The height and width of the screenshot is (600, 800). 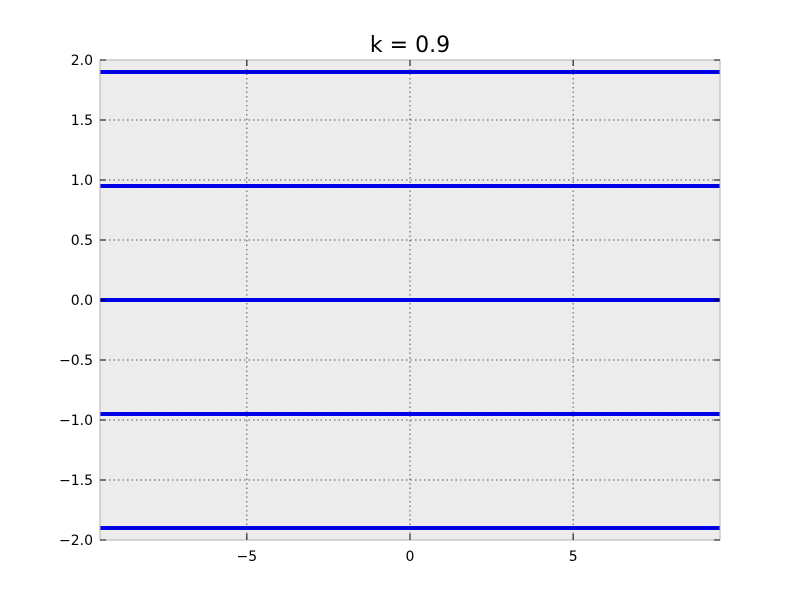 What do you see at coordinates (76, 421) in the screenshot?
I see `y-tick-label: −1.0` at bounding box center [76, 421].